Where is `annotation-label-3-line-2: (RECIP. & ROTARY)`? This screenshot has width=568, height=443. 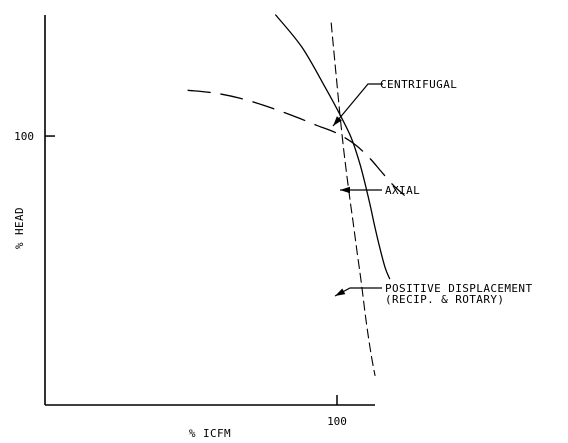
annotation-label-3-line-2: (RECIP. & ROTARY) is located at coordinates (444, 299).